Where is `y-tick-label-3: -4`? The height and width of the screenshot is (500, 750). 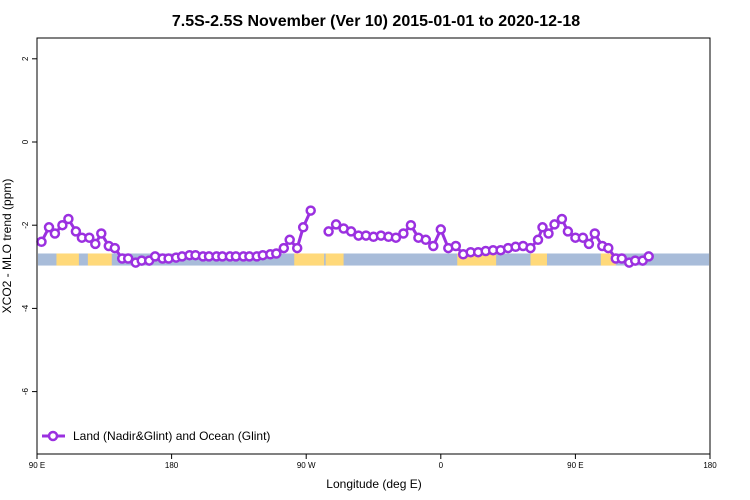 y-tick-label-3: -4 is located at coordinates (25, 308).